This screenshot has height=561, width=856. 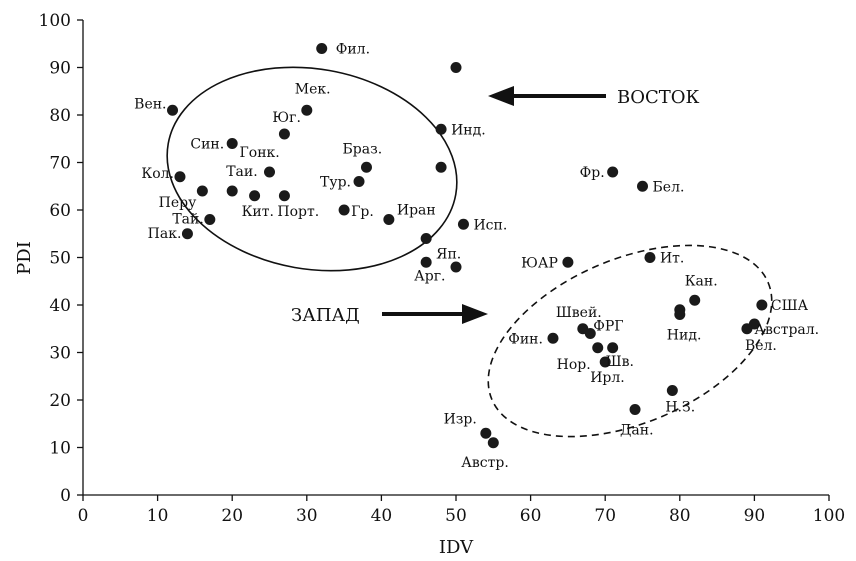 What do you see at coordinates (829, 516) in the screenshot?
I see `x-tick-label: 100` at bounding box center [829, 516].